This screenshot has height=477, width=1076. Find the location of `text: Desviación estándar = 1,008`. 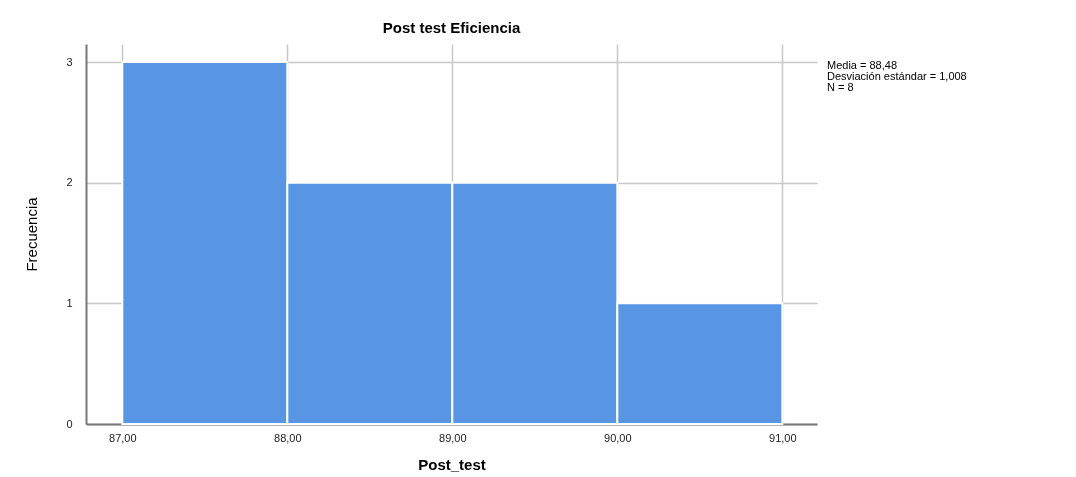

text: Desviación estándar = 1,008 is located at coordinates (897, 76).